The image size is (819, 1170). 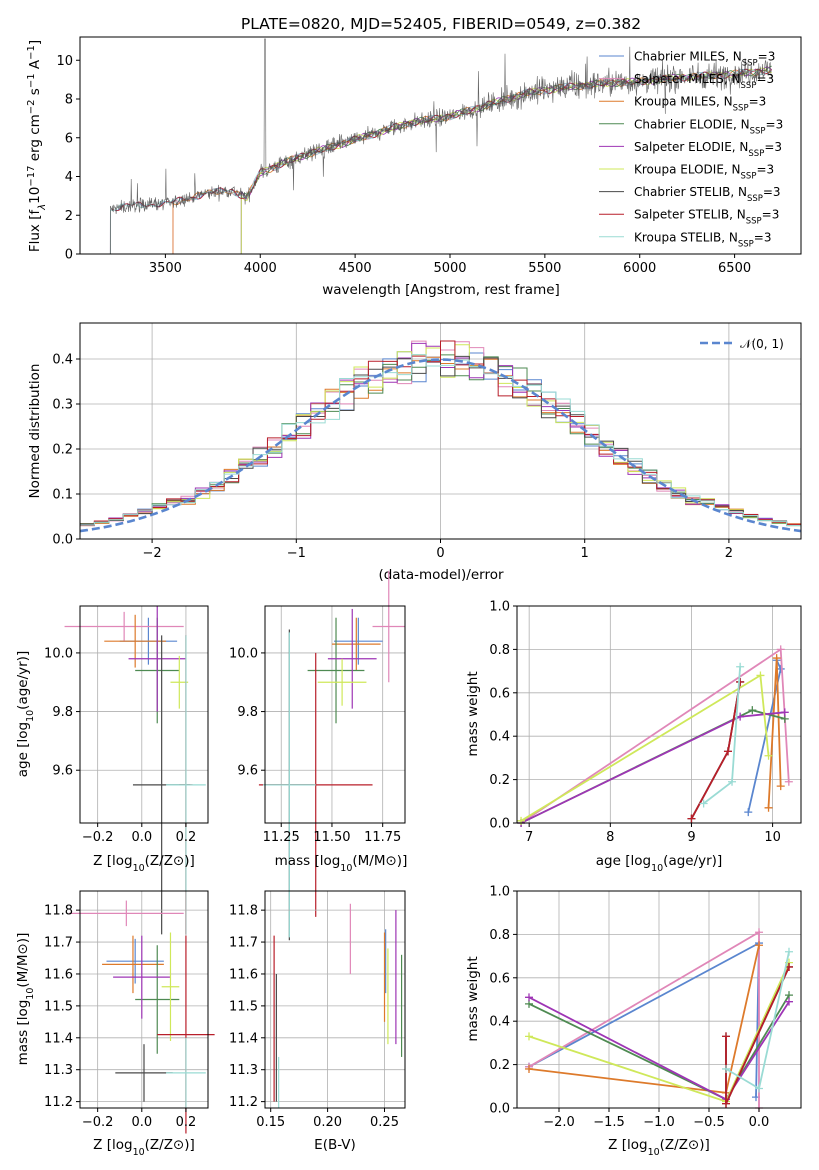 What do you see at coordinates (69, 216) in the screenshot?
I see `y-tick-label: 2` at bounding box center [69, 216].